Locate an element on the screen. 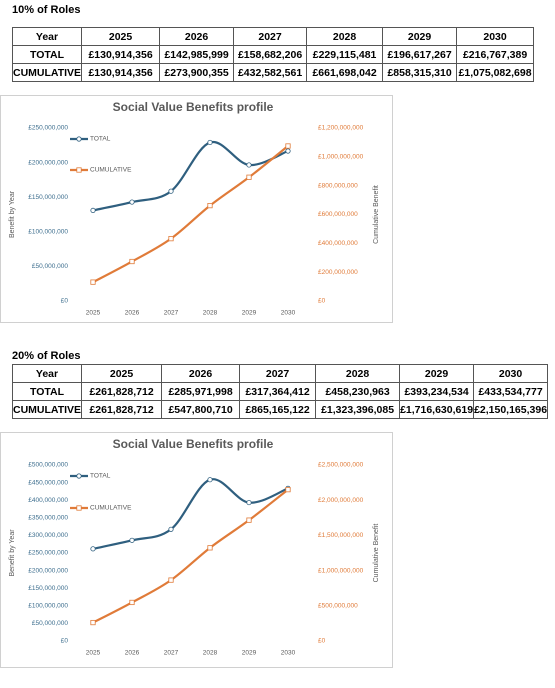 The width and height of the screenshot is (555, 688). cell: £317,364,412 is located at coordinates (278, 391).